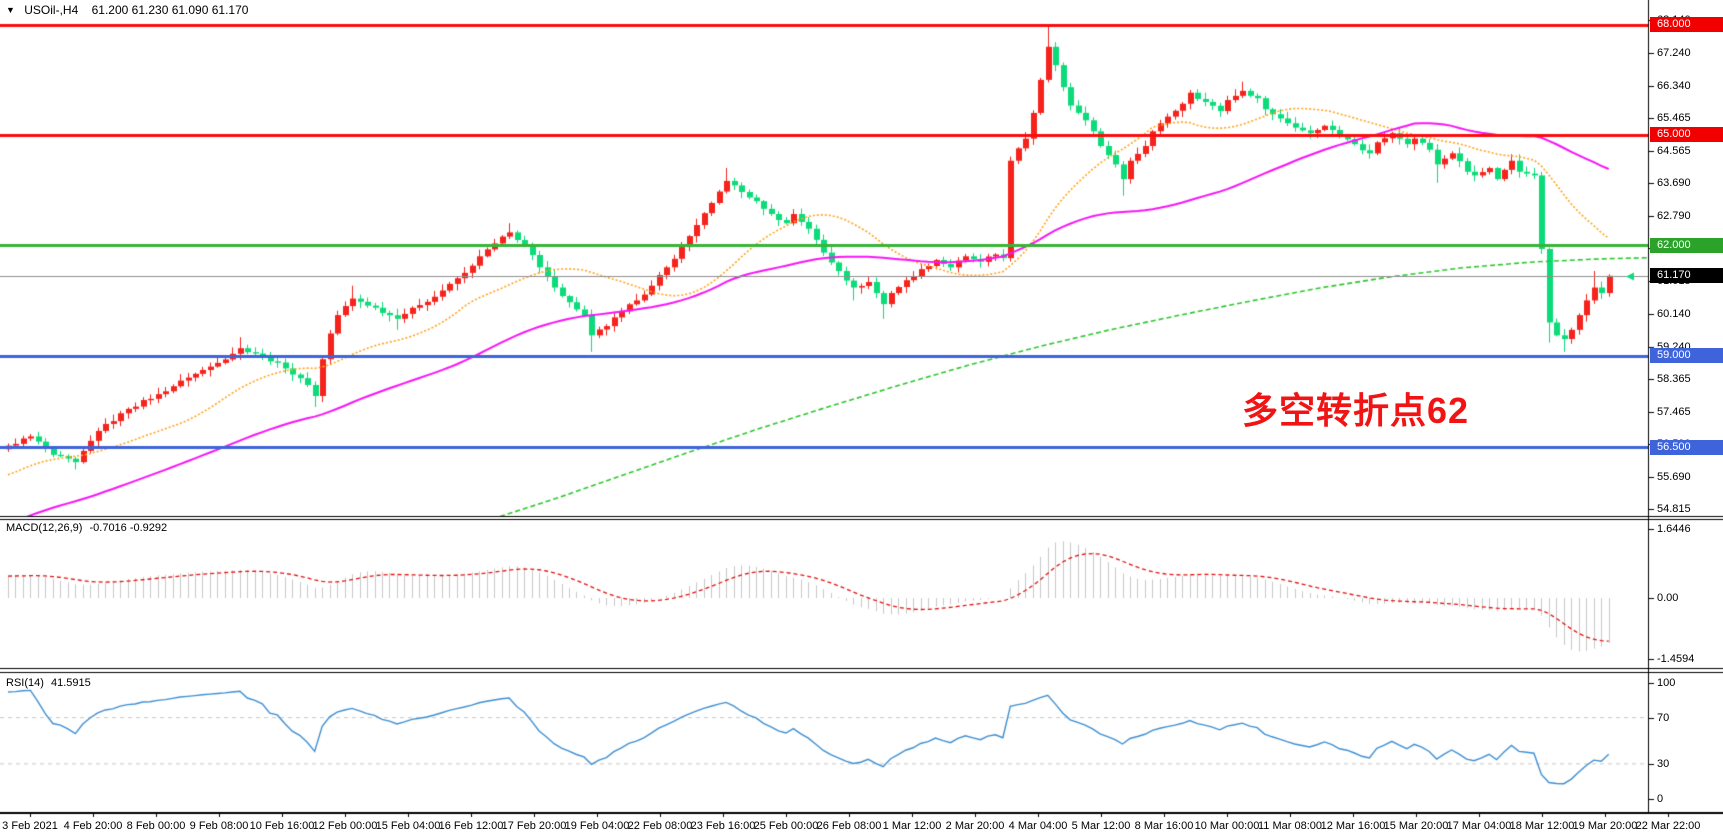  What do you see at coordinates (1686, 245) in the screenshot?
I see `price-level-badge: 62.000` at bounding box center [1686, 245].